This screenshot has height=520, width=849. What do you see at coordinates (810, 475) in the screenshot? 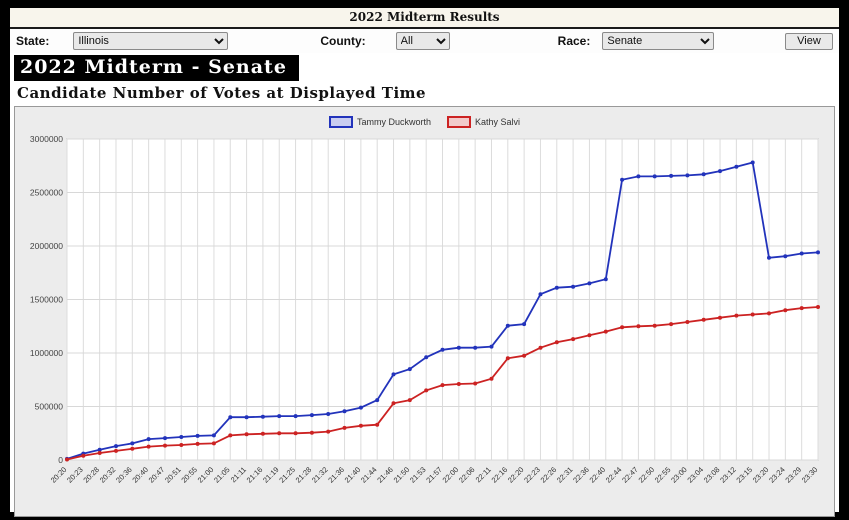
I see `svg-text: 23:30` at bounding box center [810, 475].